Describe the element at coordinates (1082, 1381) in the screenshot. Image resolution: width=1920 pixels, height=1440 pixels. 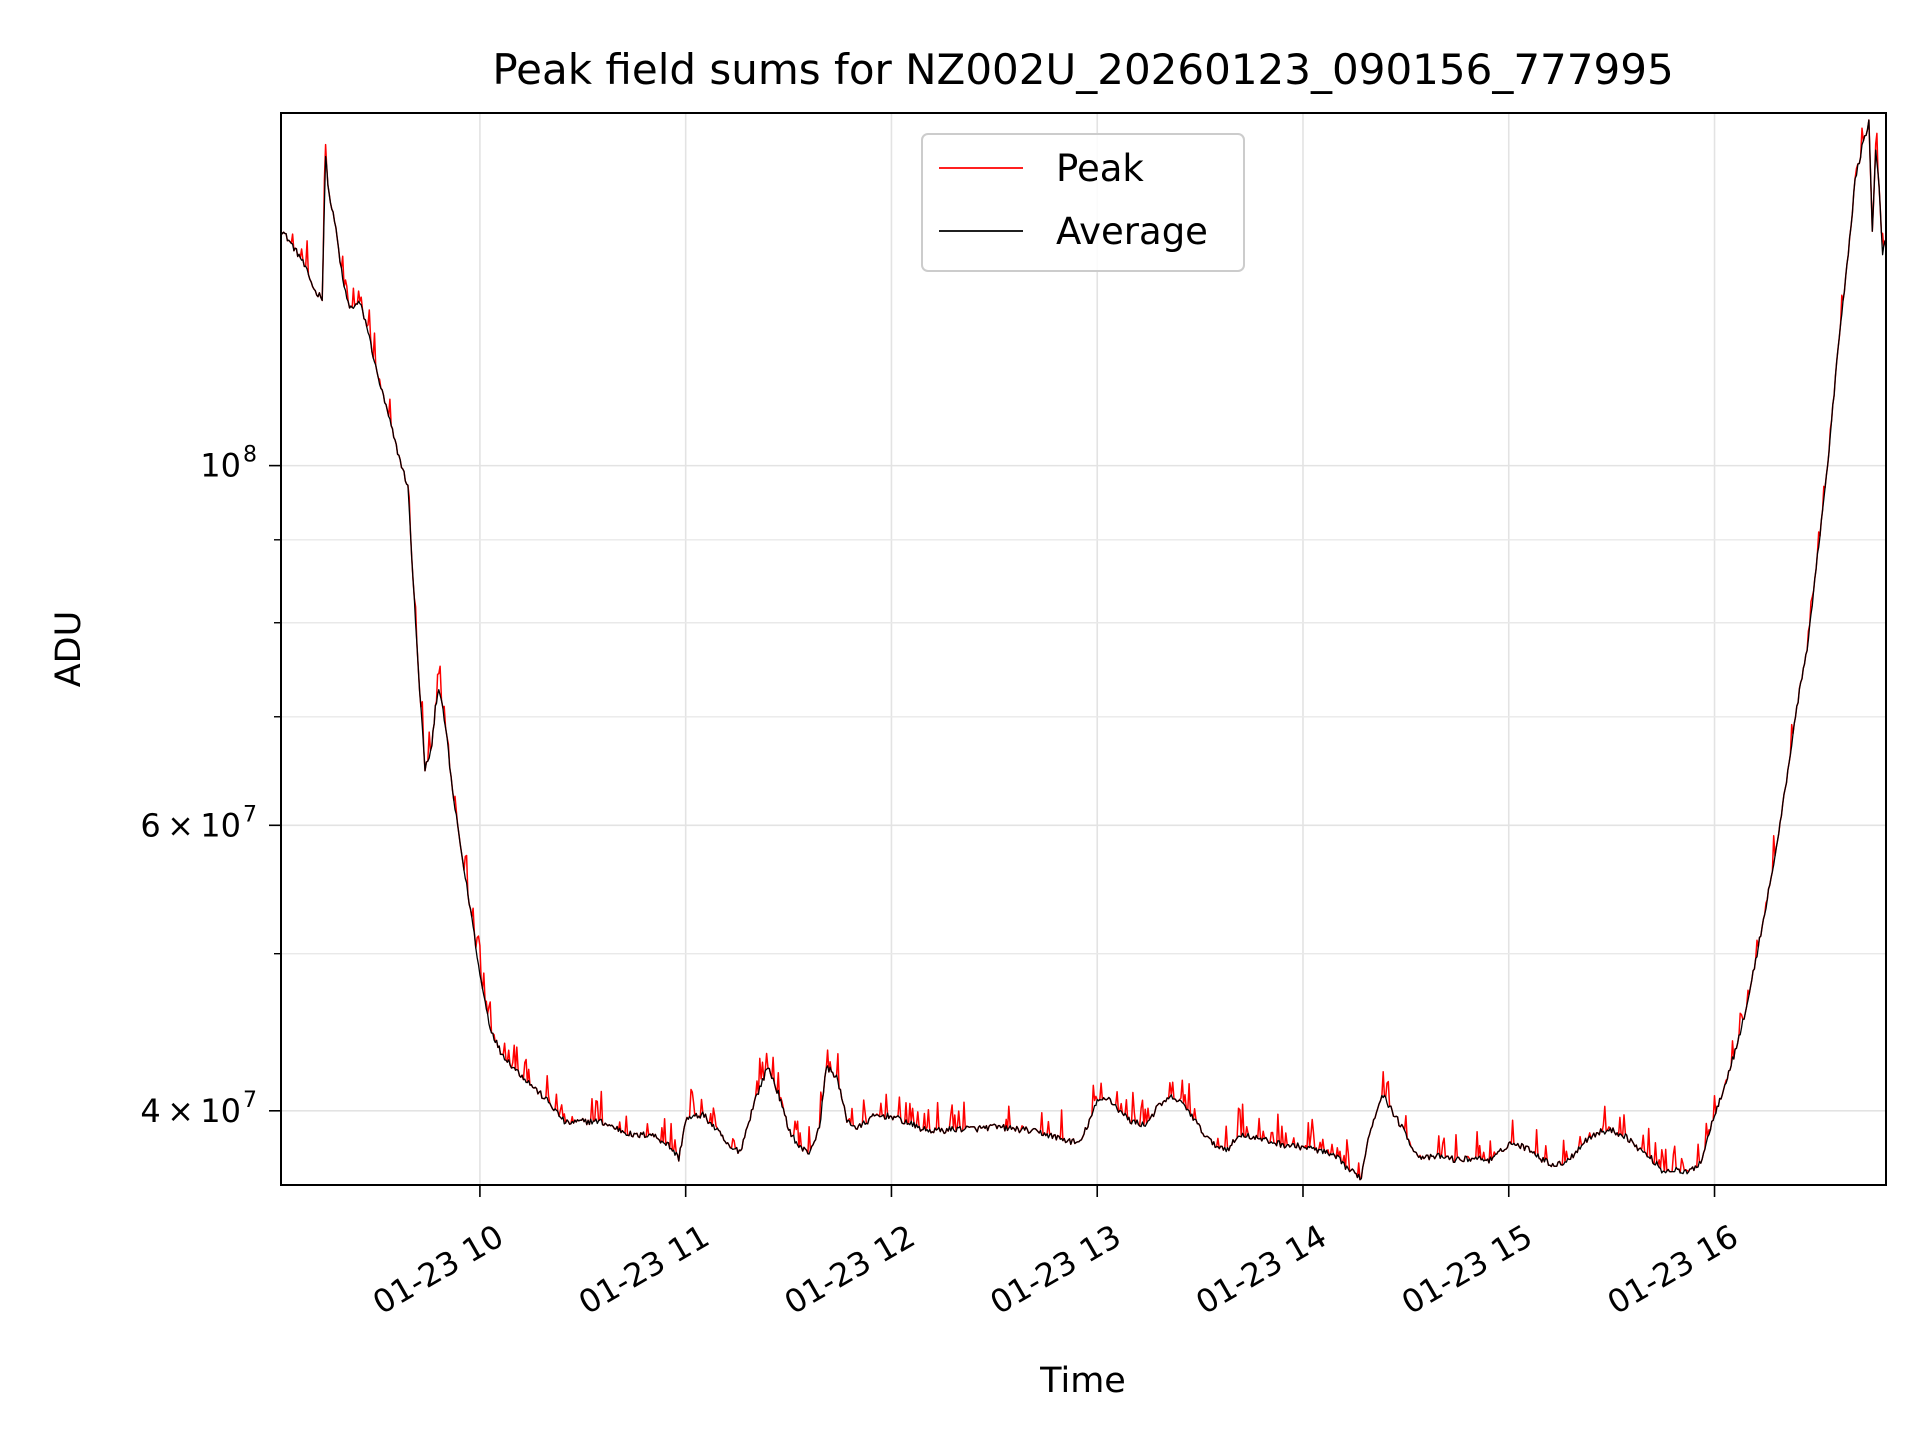
I see `x-axis-label: Time` at that location.